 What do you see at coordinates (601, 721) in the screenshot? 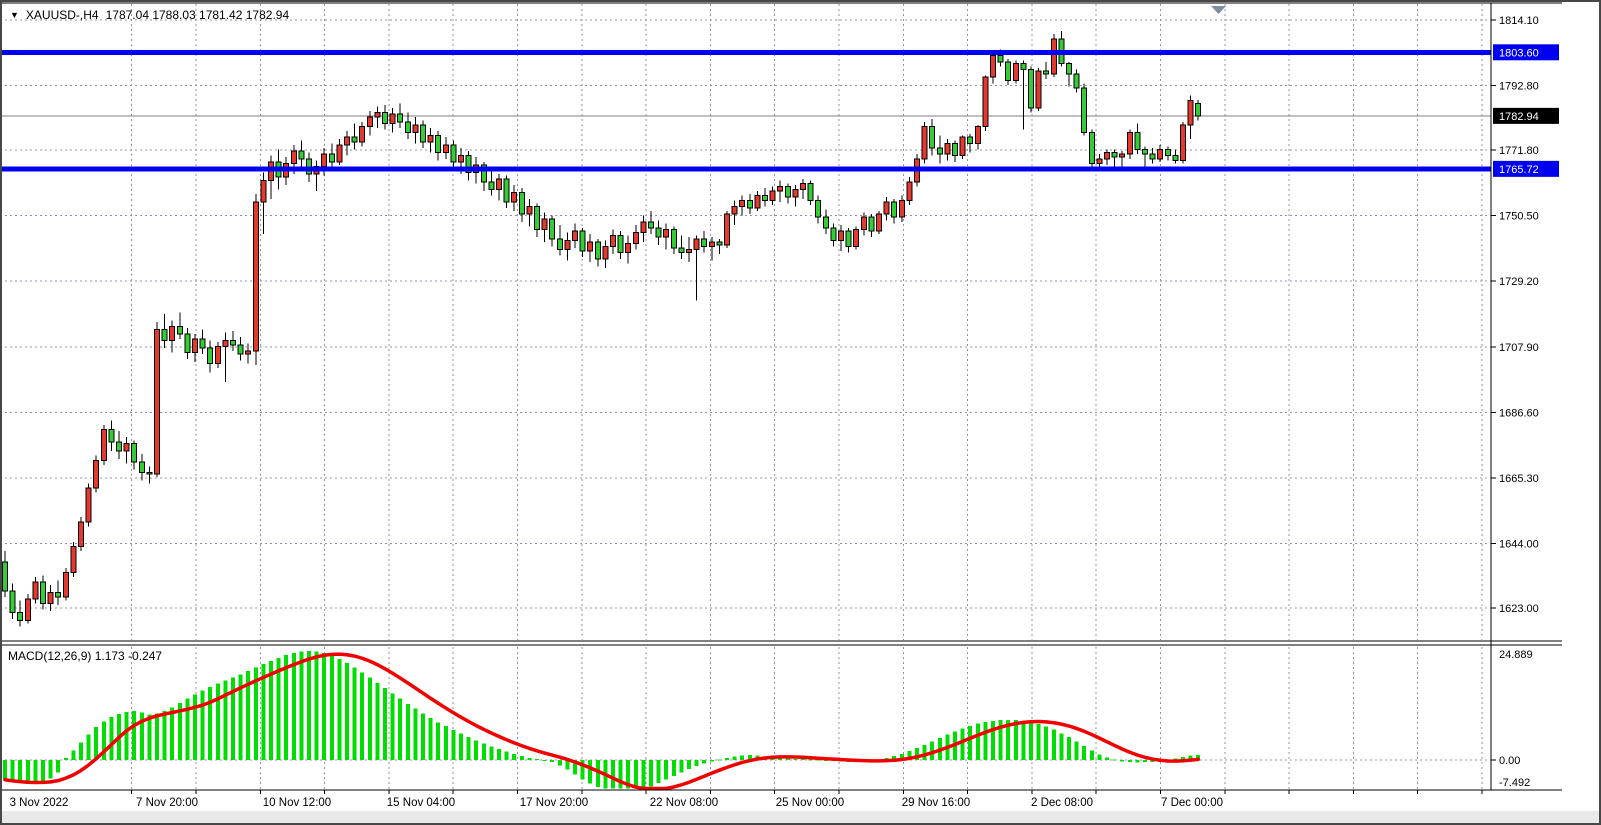
I see `macd-signal-line` at bounding box center [601, 721].